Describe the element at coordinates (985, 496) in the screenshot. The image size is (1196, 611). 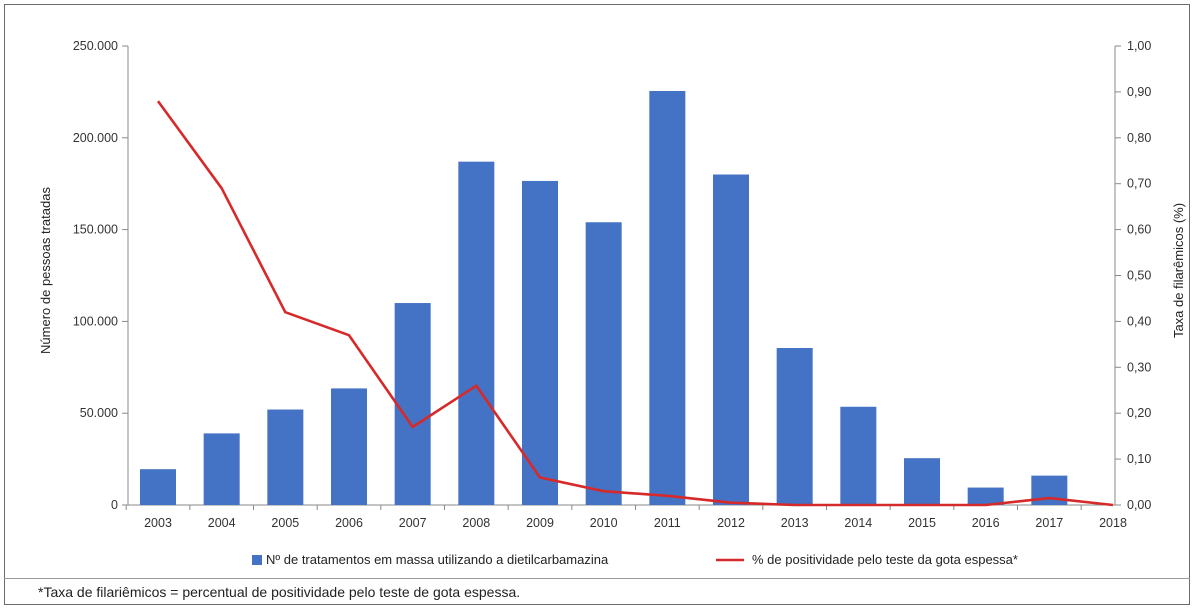
I see `bar-2016` at that location.